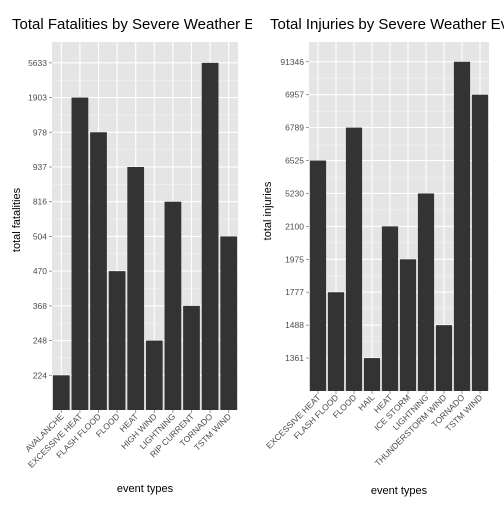  What do you see at coordinates (98, 271) in the screenshot?
I see `fatalities-bar-flash-flood` at bounding box center [98, 271].